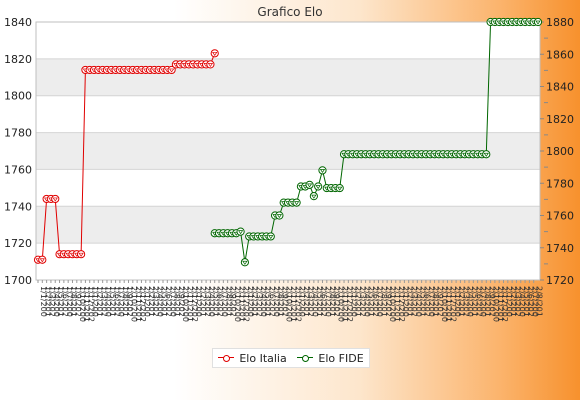  I want to click on x-tick-label: 1/11/201, so click(86, 304).